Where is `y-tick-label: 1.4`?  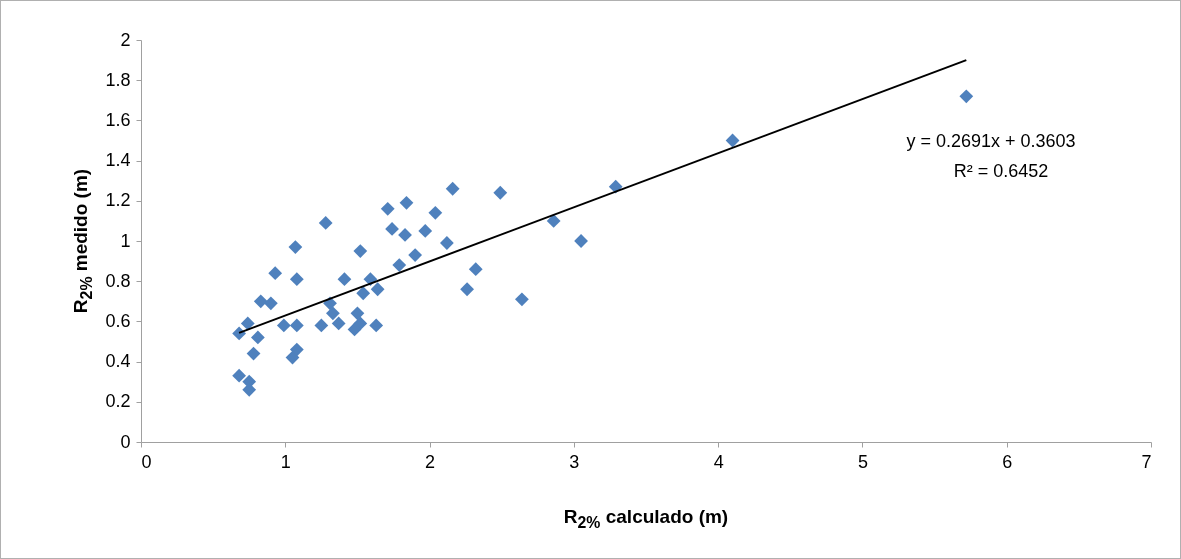
y-tick-label: 1.4 is located at coordinates (118, 160).